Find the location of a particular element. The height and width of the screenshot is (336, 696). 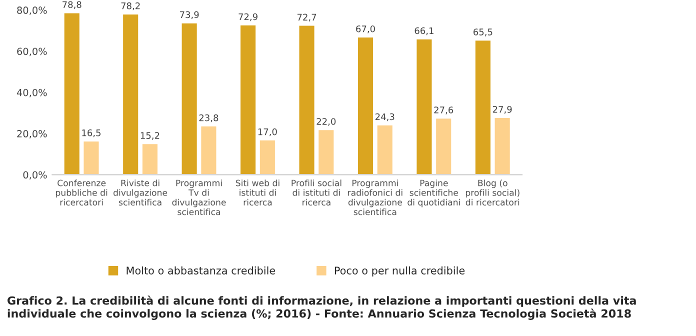

y-tick-label: 20,0% is located at coordinates (32, 134).